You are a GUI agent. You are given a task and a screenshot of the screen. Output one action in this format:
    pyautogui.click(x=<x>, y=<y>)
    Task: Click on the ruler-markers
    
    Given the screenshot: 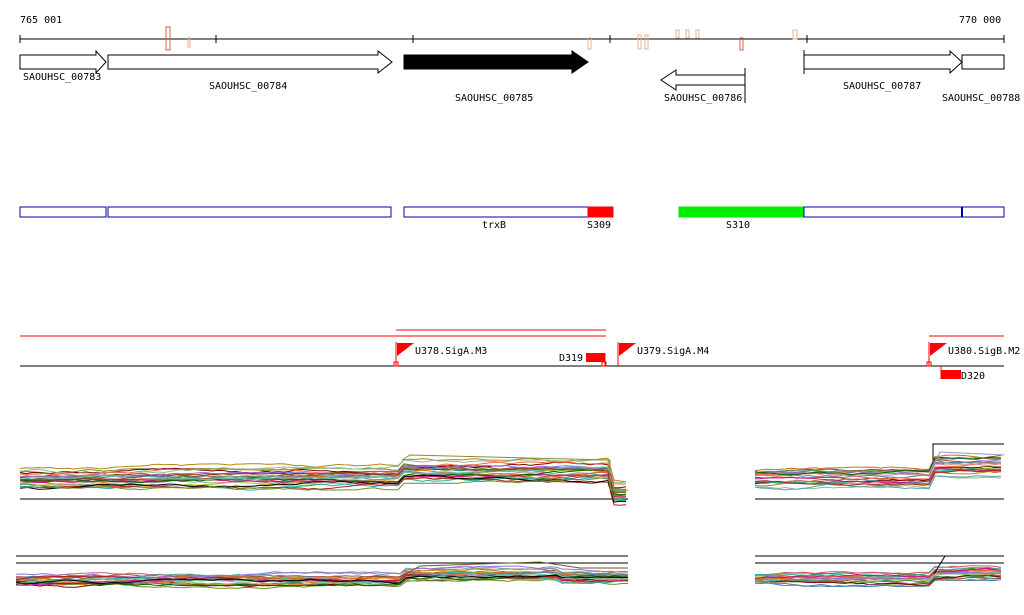 What is the action you would take?
    pyautogui.click(x=481, y=38)
    